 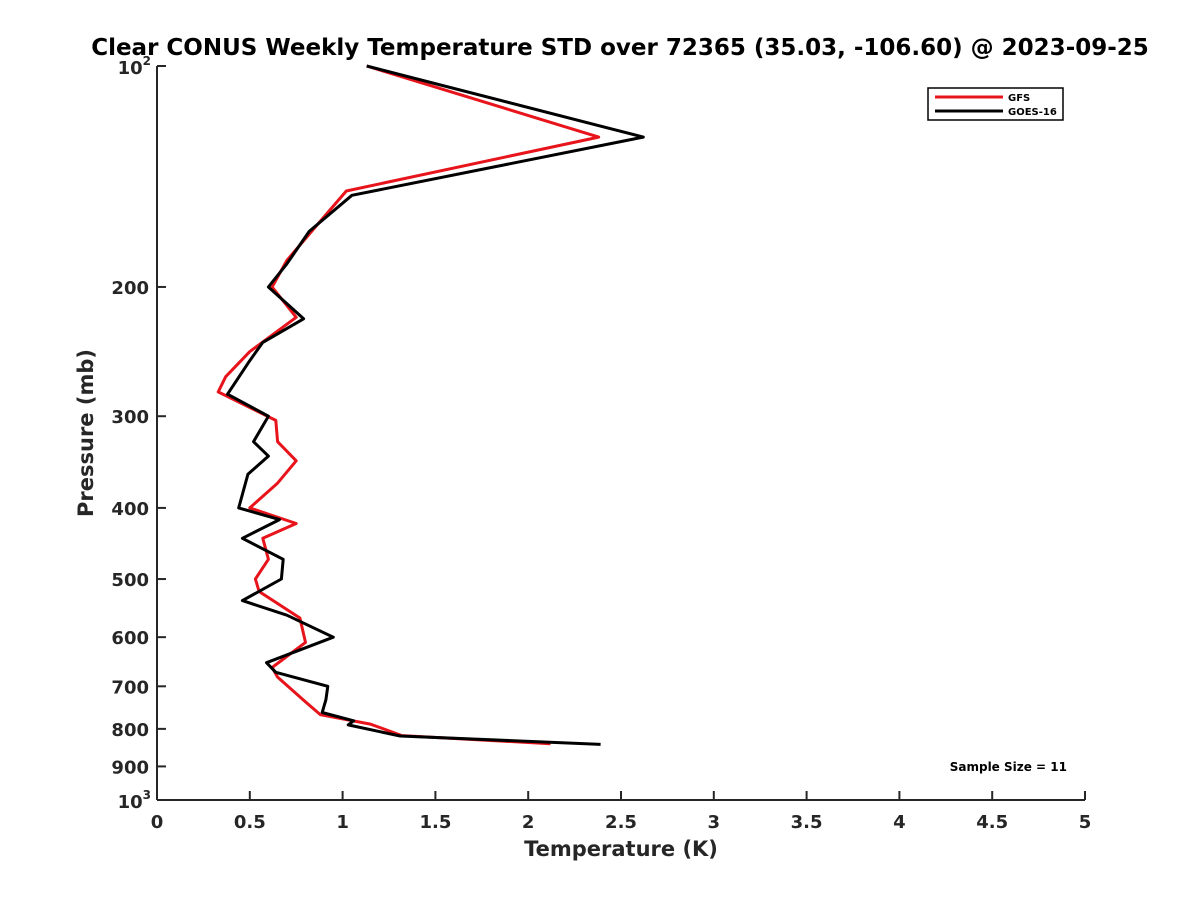 I want to click on x-tick-label: 5, so click(x=1085, y=822).